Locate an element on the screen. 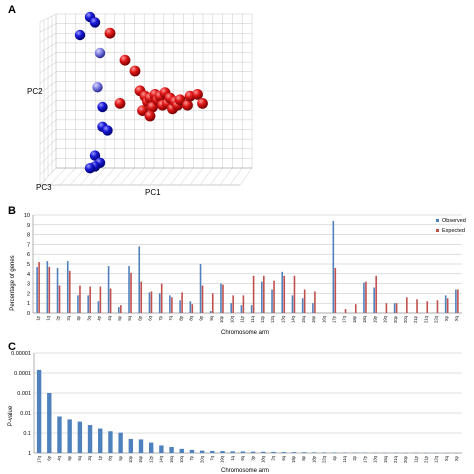  pc3-axis-label: PC3 is located at coordinates (44, 187).